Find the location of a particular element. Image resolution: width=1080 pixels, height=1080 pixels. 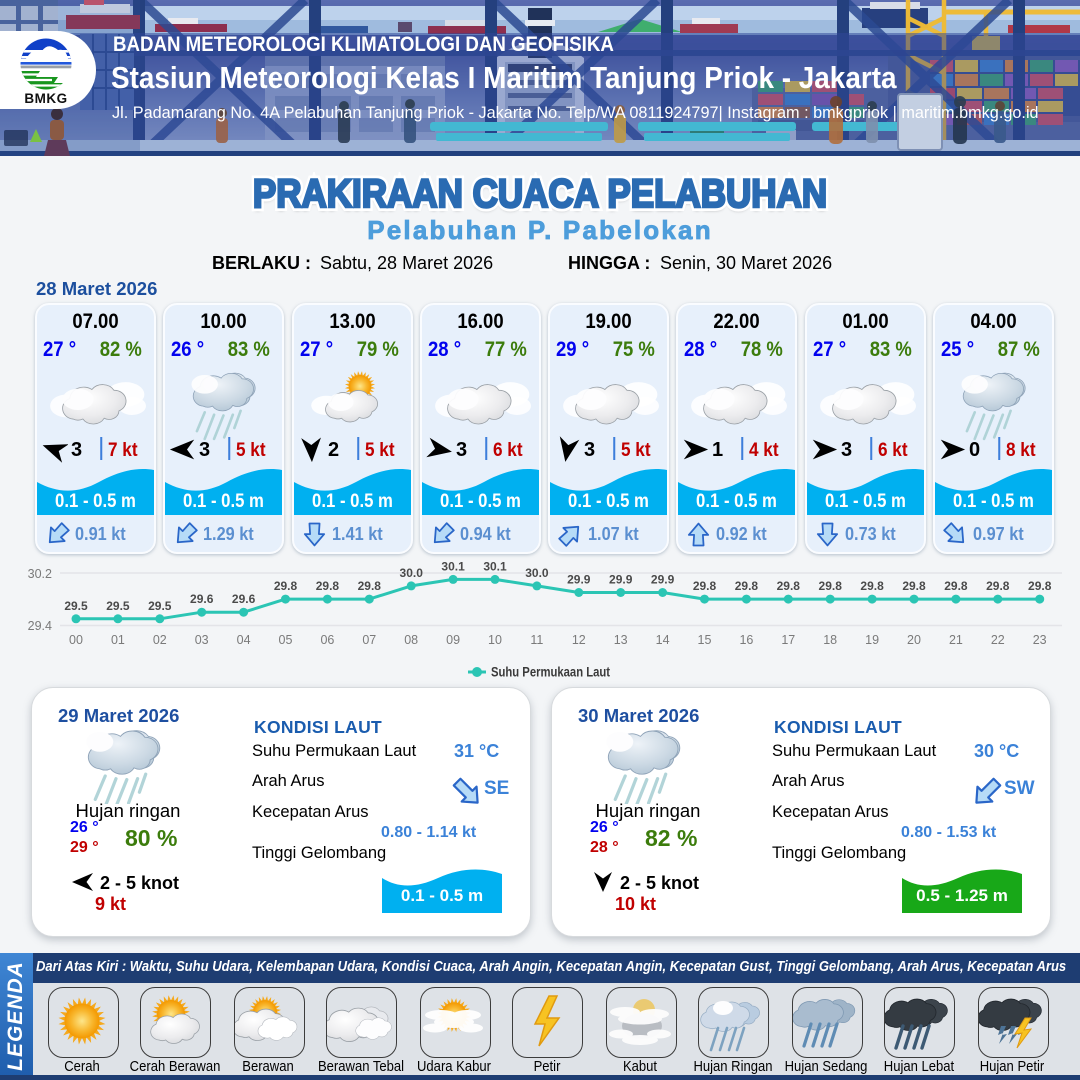

svg-text: 20 is located at coordinates (914, 640).